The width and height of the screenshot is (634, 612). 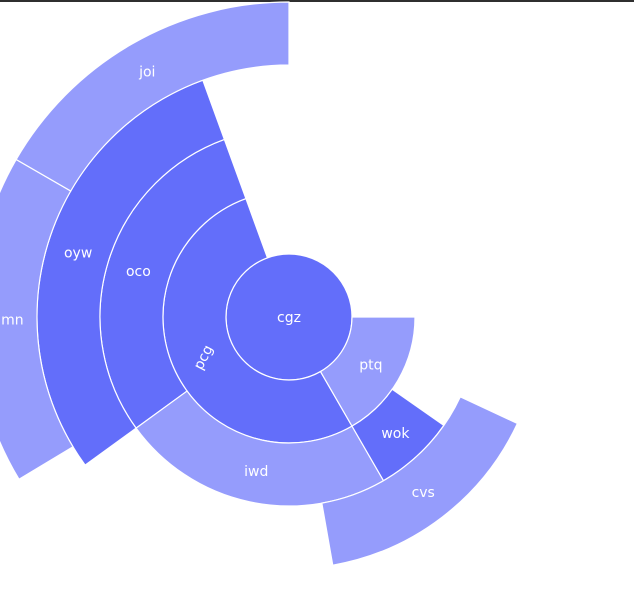 I want to click on segment-iwd: iwd, so click(x=260, y=448).